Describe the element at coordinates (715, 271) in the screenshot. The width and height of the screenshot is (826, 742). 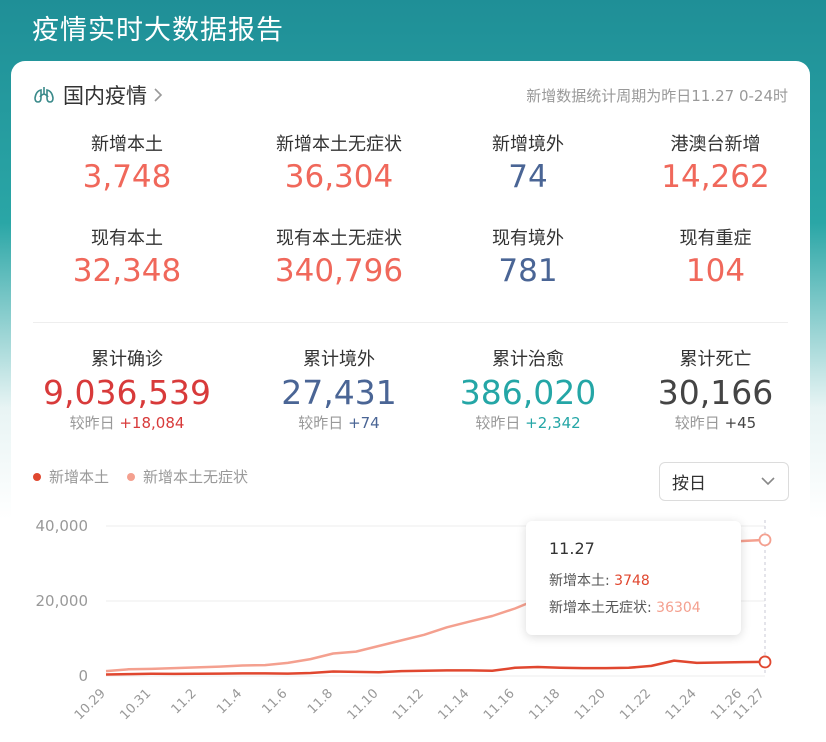
I see `stat-value: 104` at that location.